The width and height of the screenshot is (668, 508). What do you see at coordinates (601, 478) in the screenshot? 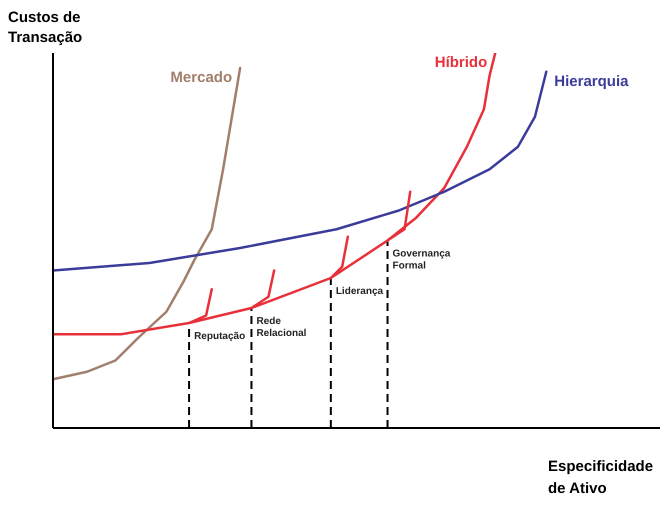
I see `x-axis-title: Especificidade de Ativo` at bounding box center [601, 478].